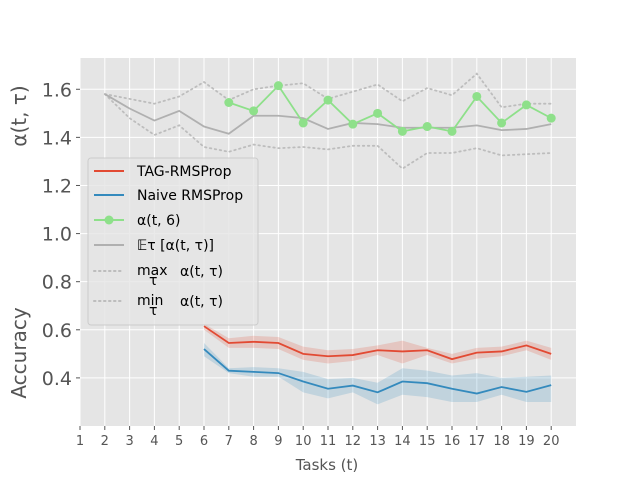  What do you see at coordinates (154, 441) in the screenshot?
I see `x-tick-label: 4` at bounding box center [154, 441].